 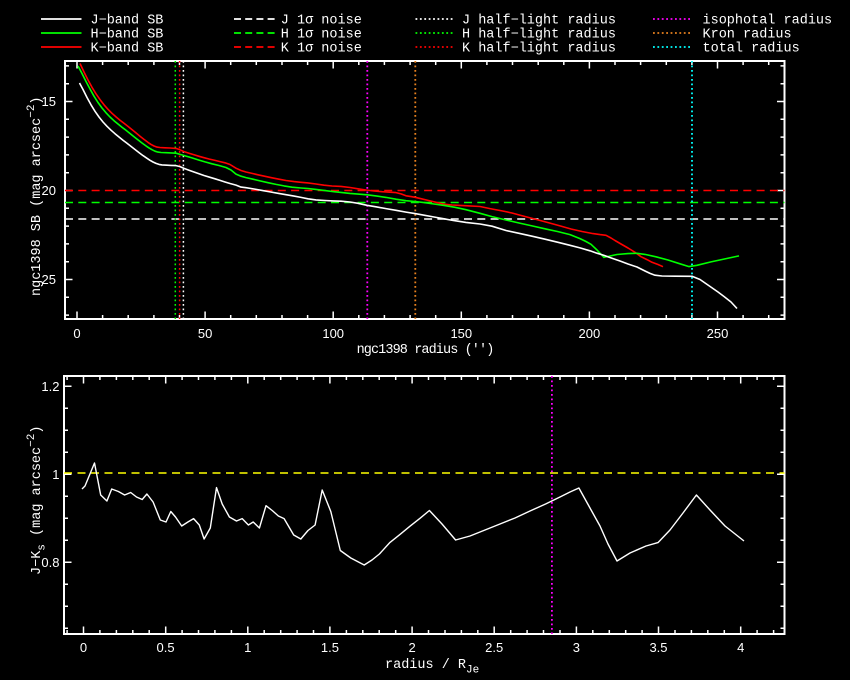 What do you see at coordinates (321, 21) in the screenshot?
I see `svg-text: J 1σ noise` at bounding box center [321, 21].